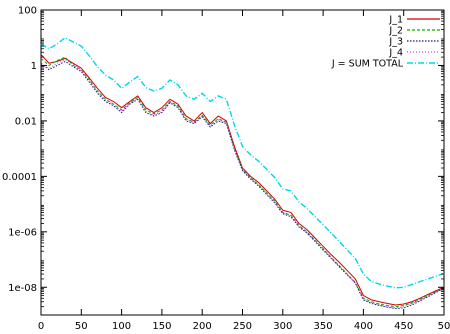 This screenshot has width=450, height=334. What do you see at coordinates (22, 232) in the screenshot?
I see `y-tick-label: 1e-06` at bounding box center [22, 232].